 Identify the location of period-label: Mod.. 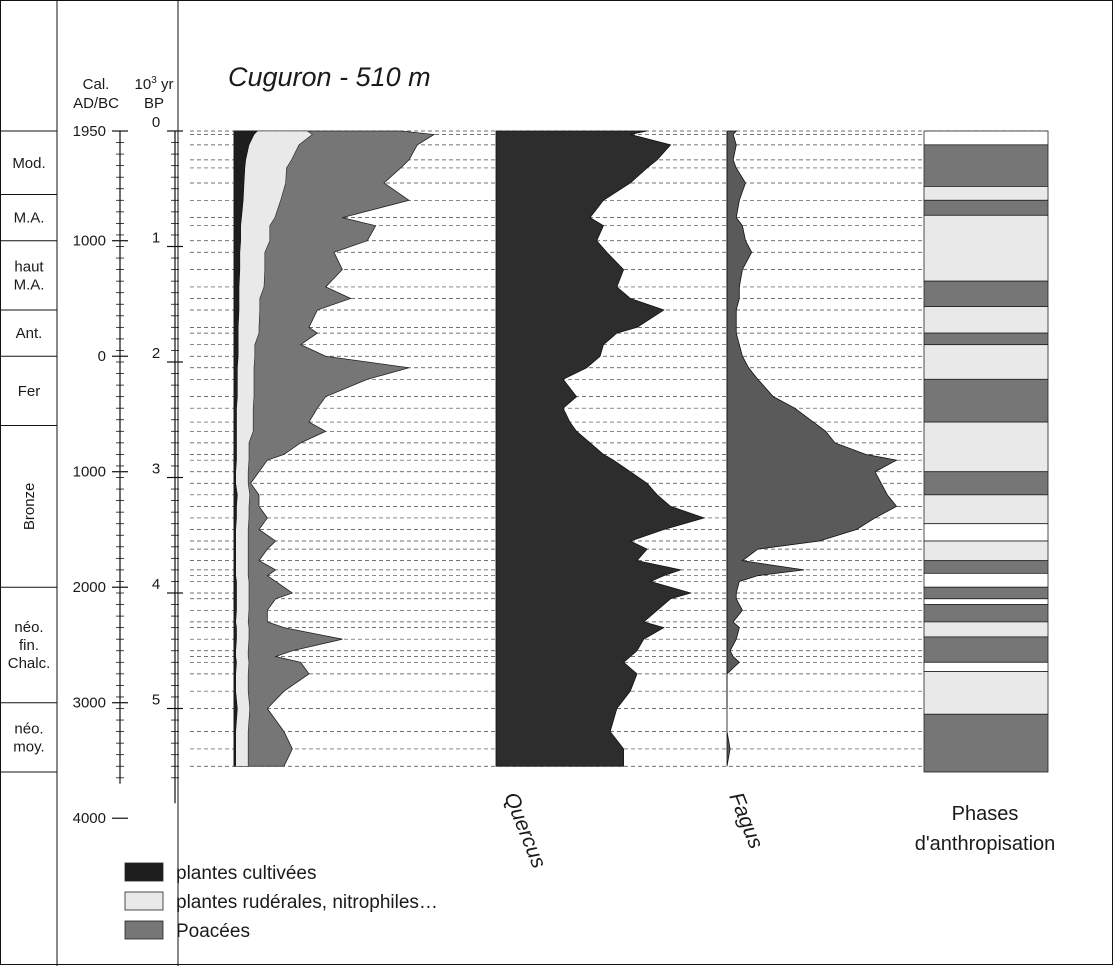
(28, 163).